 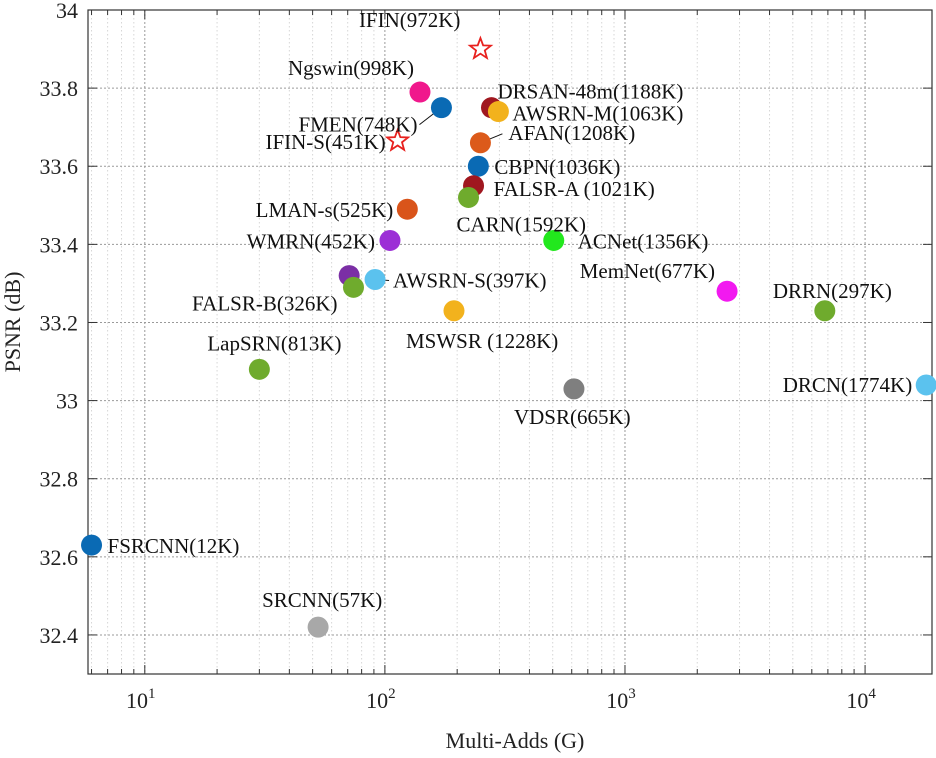 I want to click on data-label: LMAN-s(525K), so click(x=325, y=210).